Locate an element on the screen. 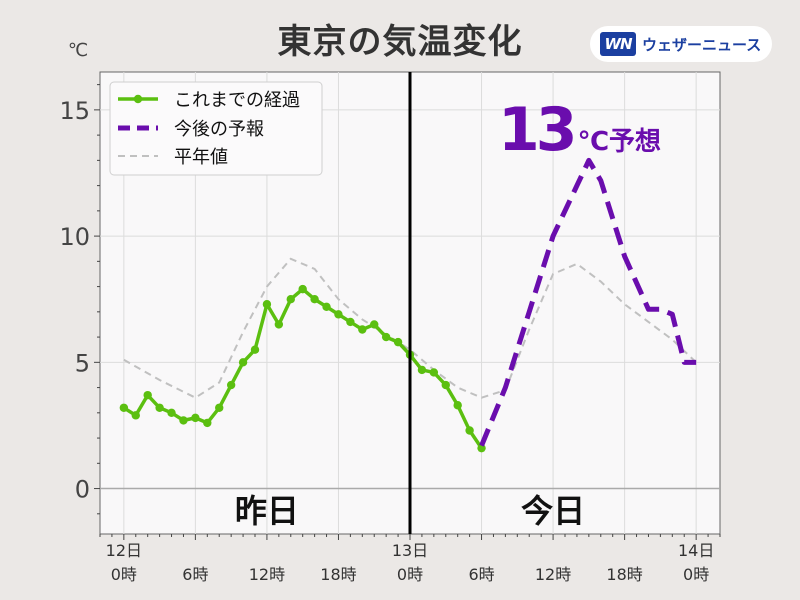  y-tick-label: 15 is located at coordinates (74, 111).